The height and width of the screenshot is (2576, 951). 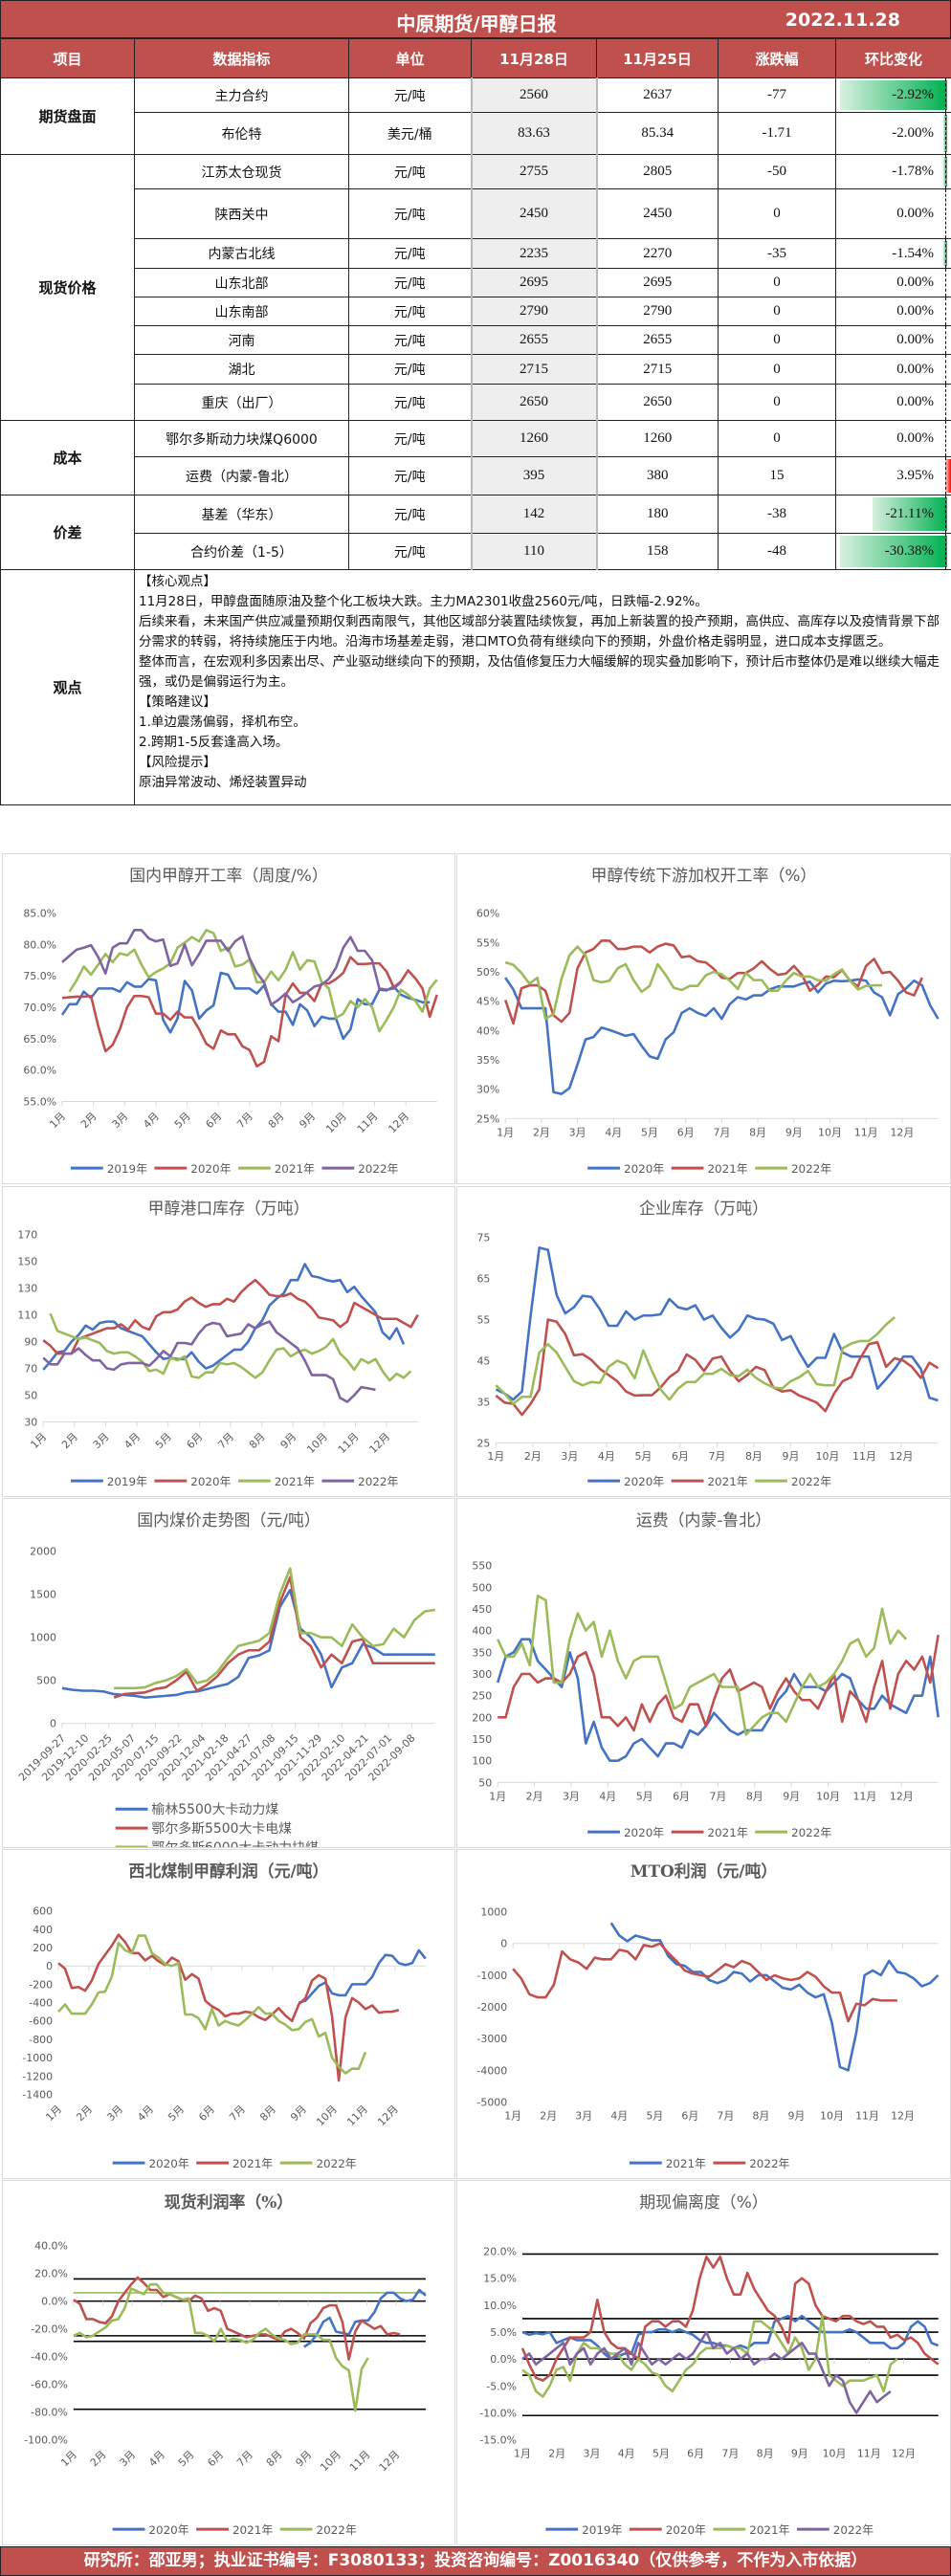 What do you see at coordinates (487, 1119) in the screenshot?
I see `y-tick-label: 25%` at bounding box center [487, 1119].